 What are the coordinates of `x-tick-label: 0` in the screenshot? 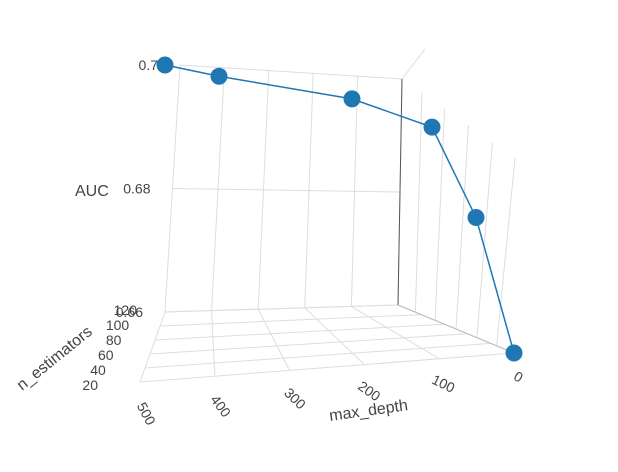 It's located at (518, 377).